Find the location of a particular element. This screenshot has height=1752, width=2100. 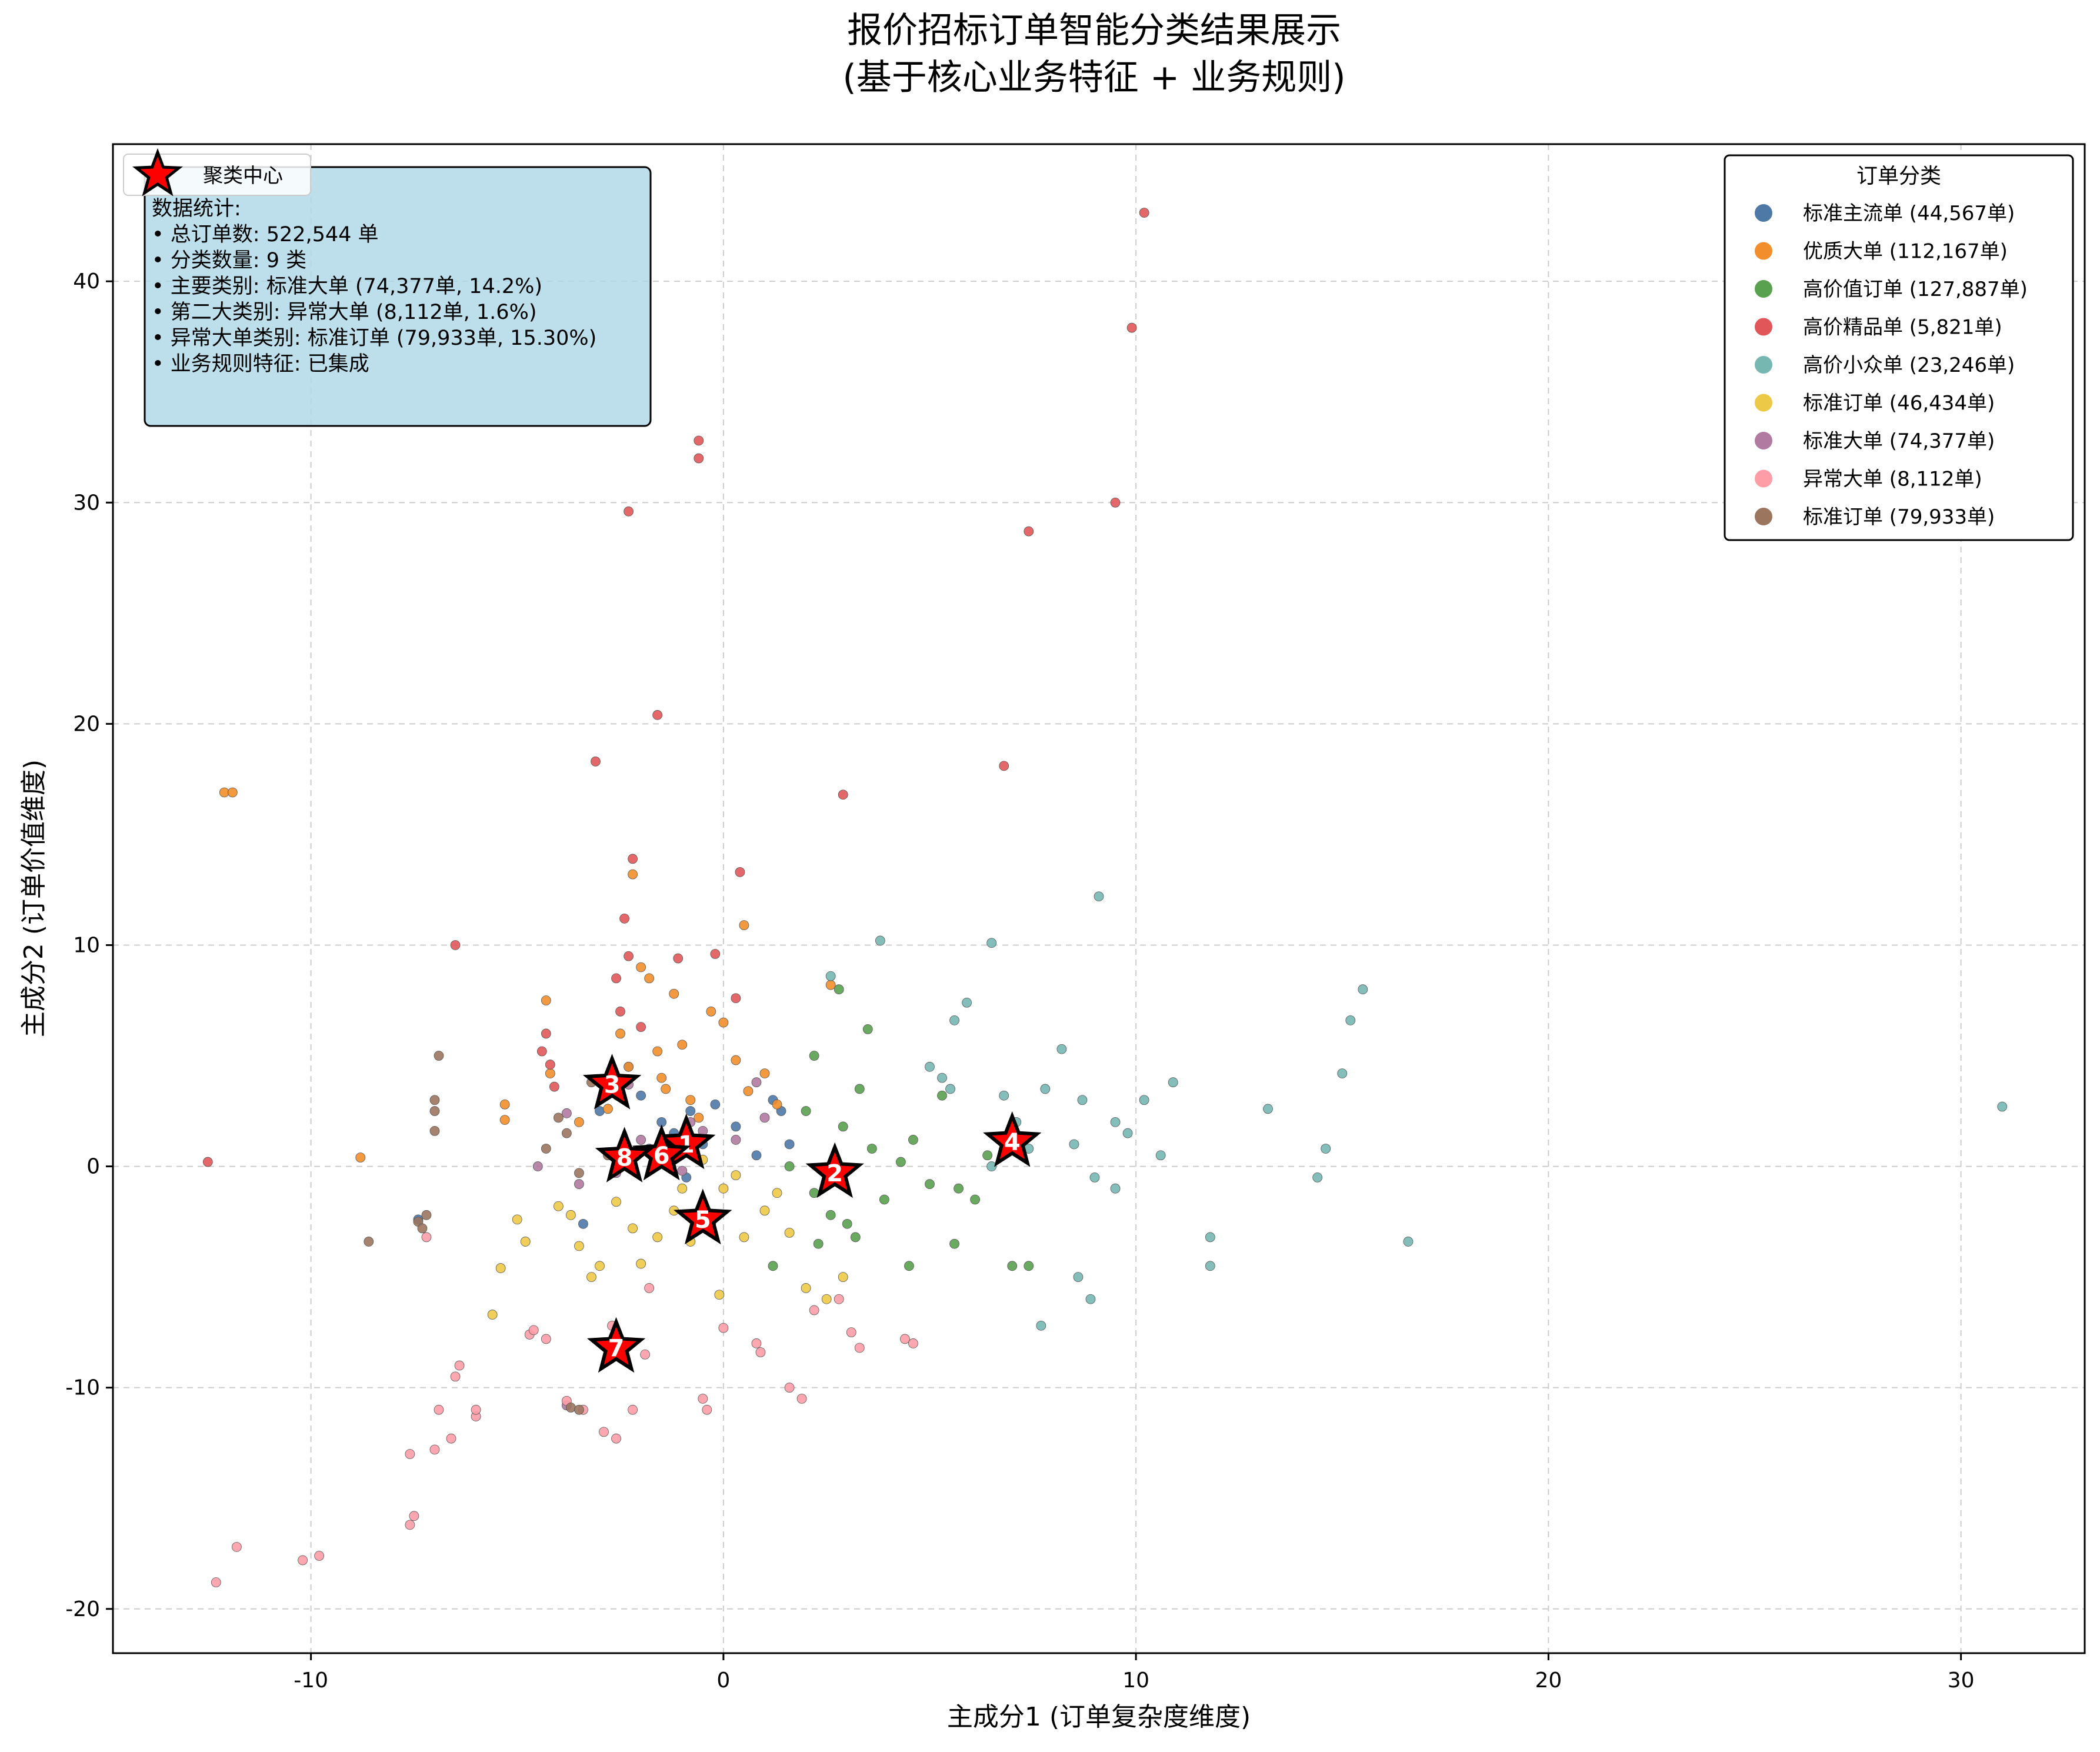

y-tick-label: -10 is located at coordinates (82, 1388).